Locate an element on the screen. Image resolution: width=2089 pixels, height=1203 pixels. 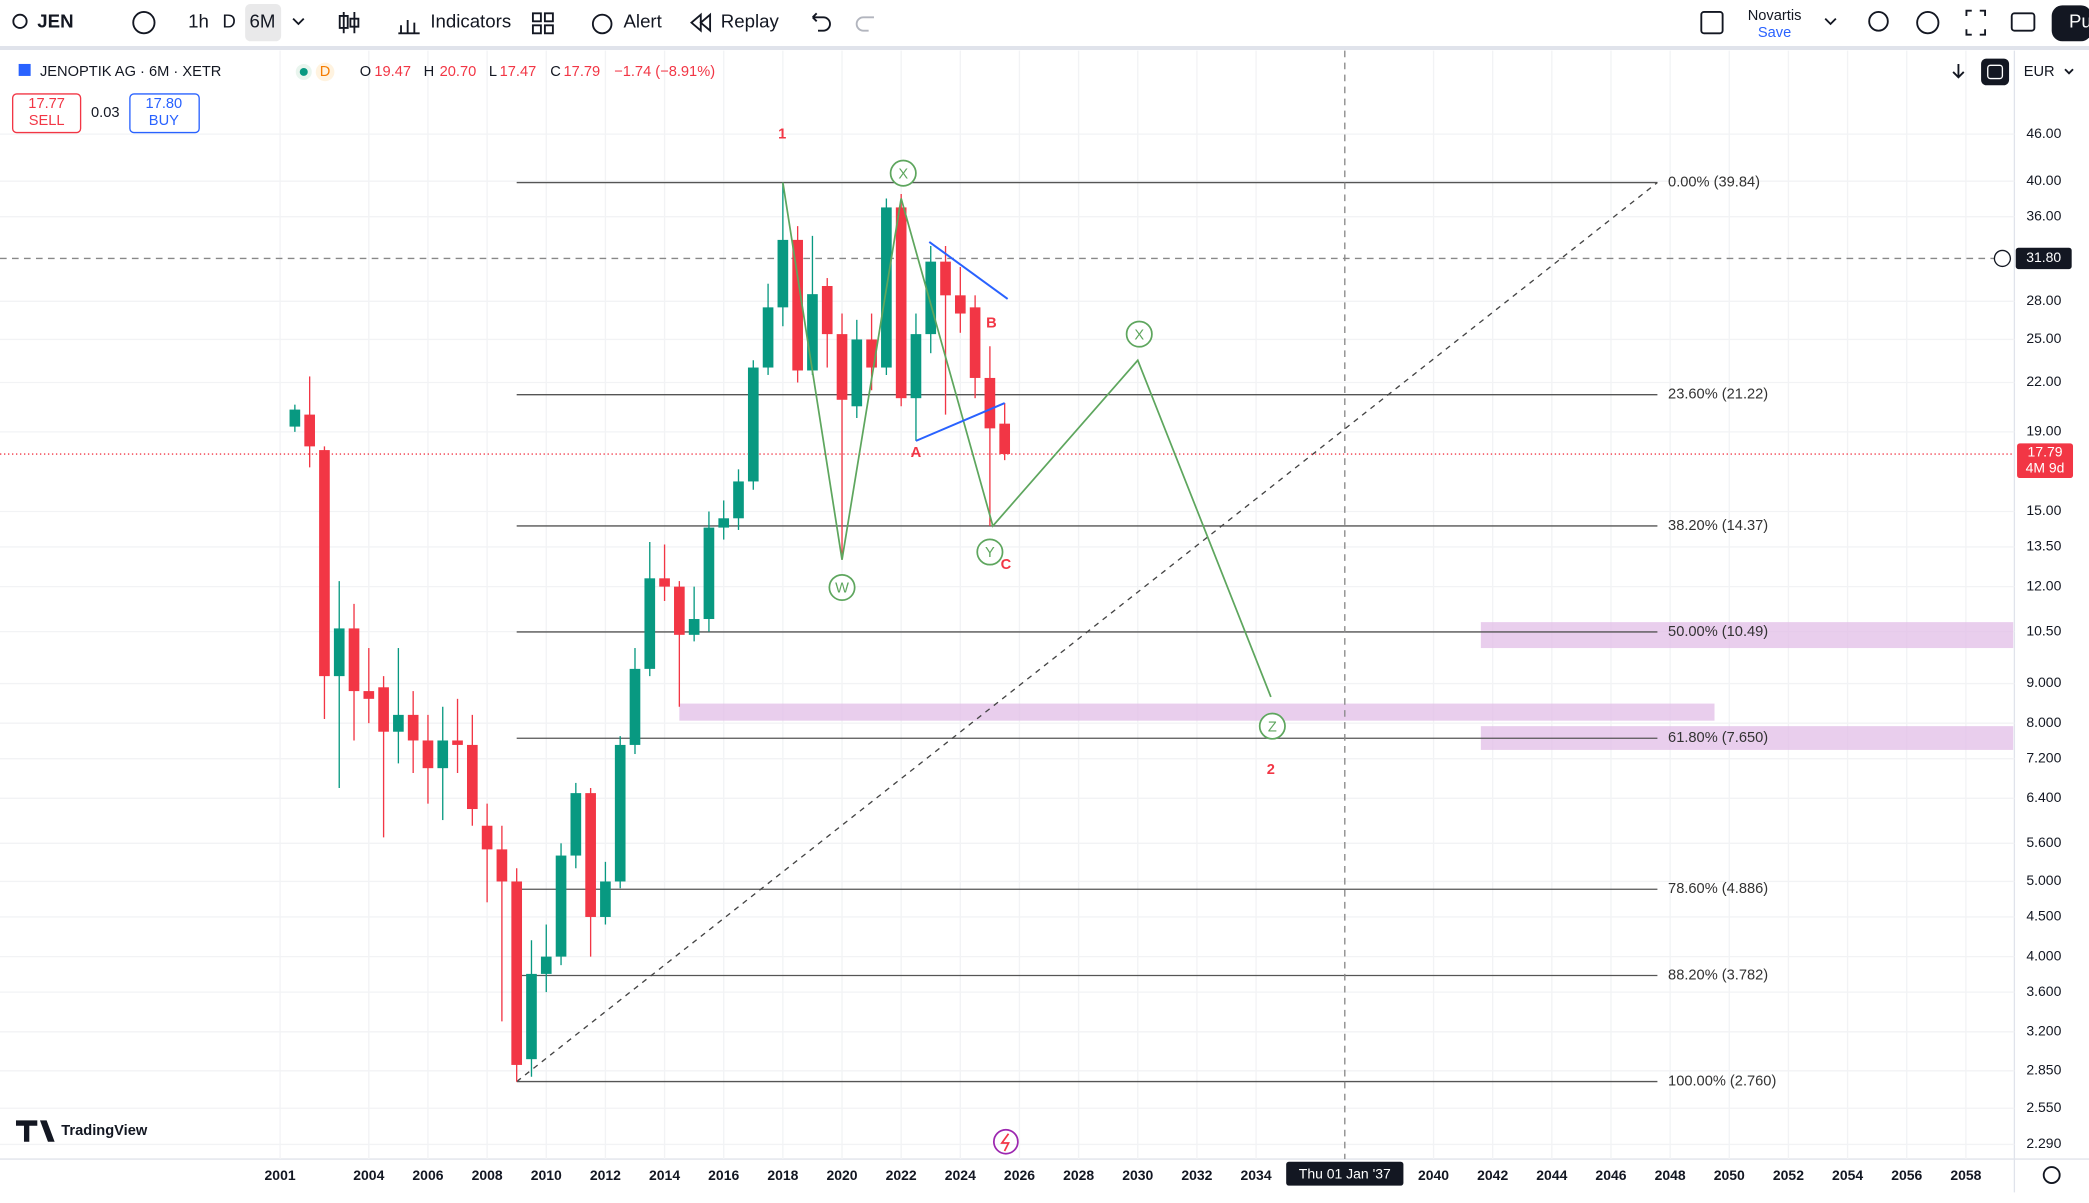
x-tick-label: 2010 is located at coordinates (546, 1175).